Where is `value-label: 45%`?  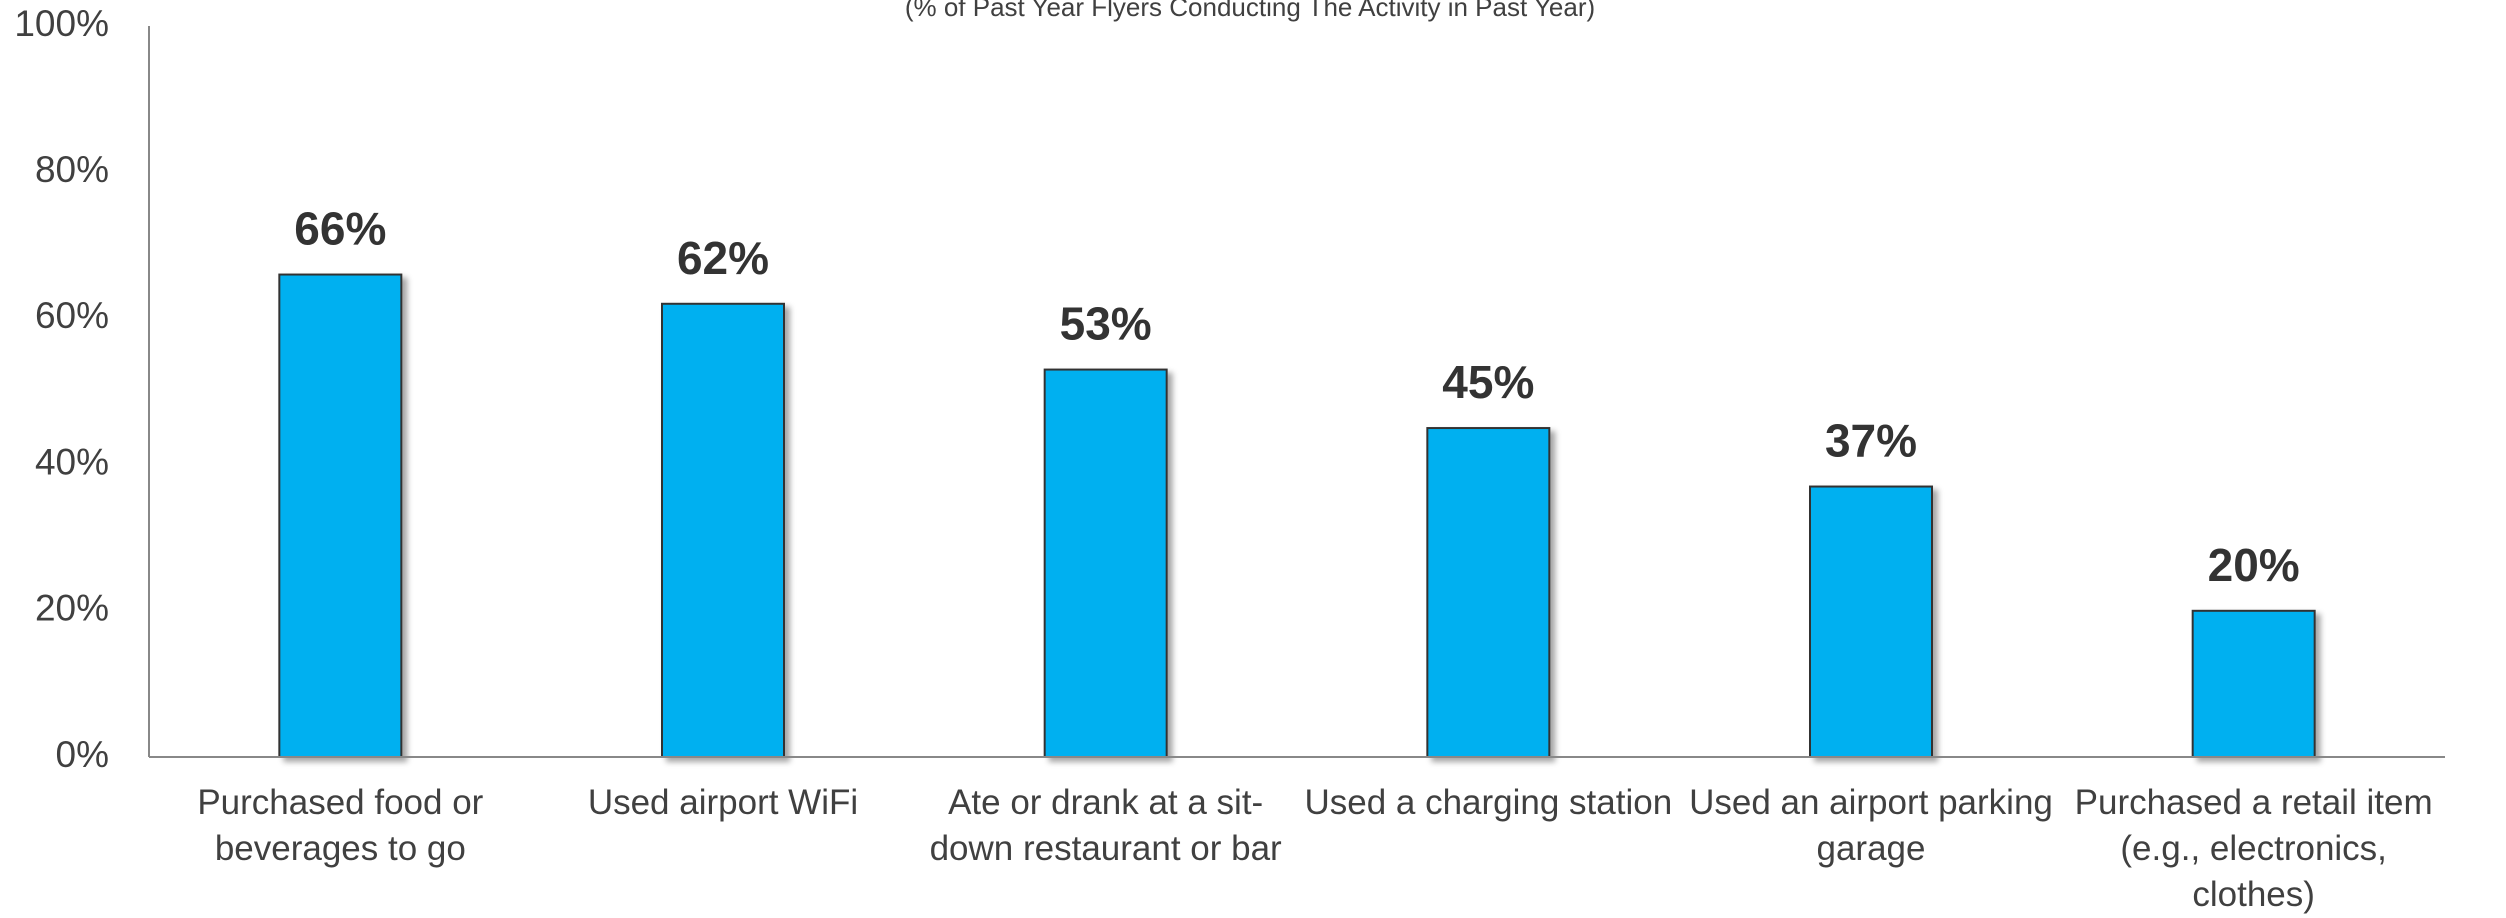
value-label: 45% is located at coordinates (1488, 382).